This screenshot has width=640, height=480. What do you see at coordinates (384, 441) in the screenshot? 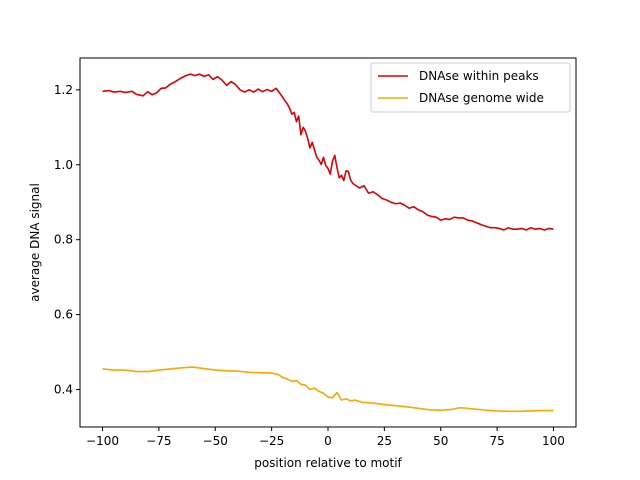
I see `x-tick-label: 25` at bounding box center [384, 441].